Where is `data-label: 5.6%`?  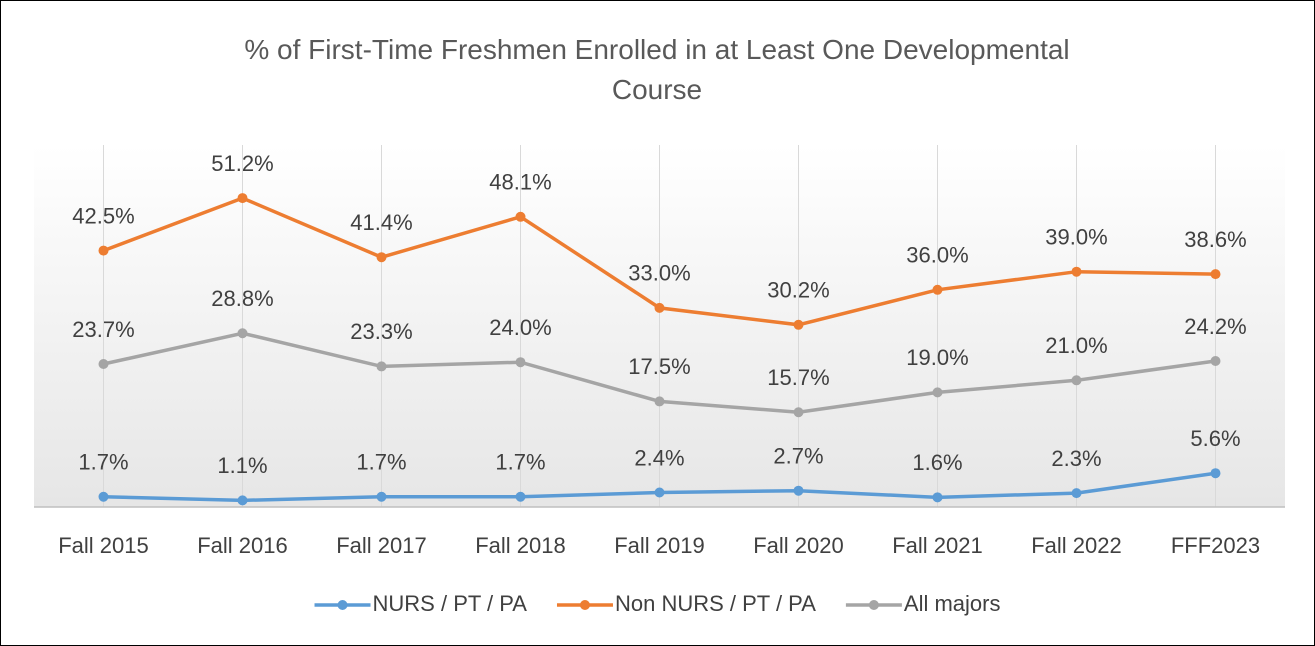
data-label: 5.6% is located at coordinates (1215, 438).